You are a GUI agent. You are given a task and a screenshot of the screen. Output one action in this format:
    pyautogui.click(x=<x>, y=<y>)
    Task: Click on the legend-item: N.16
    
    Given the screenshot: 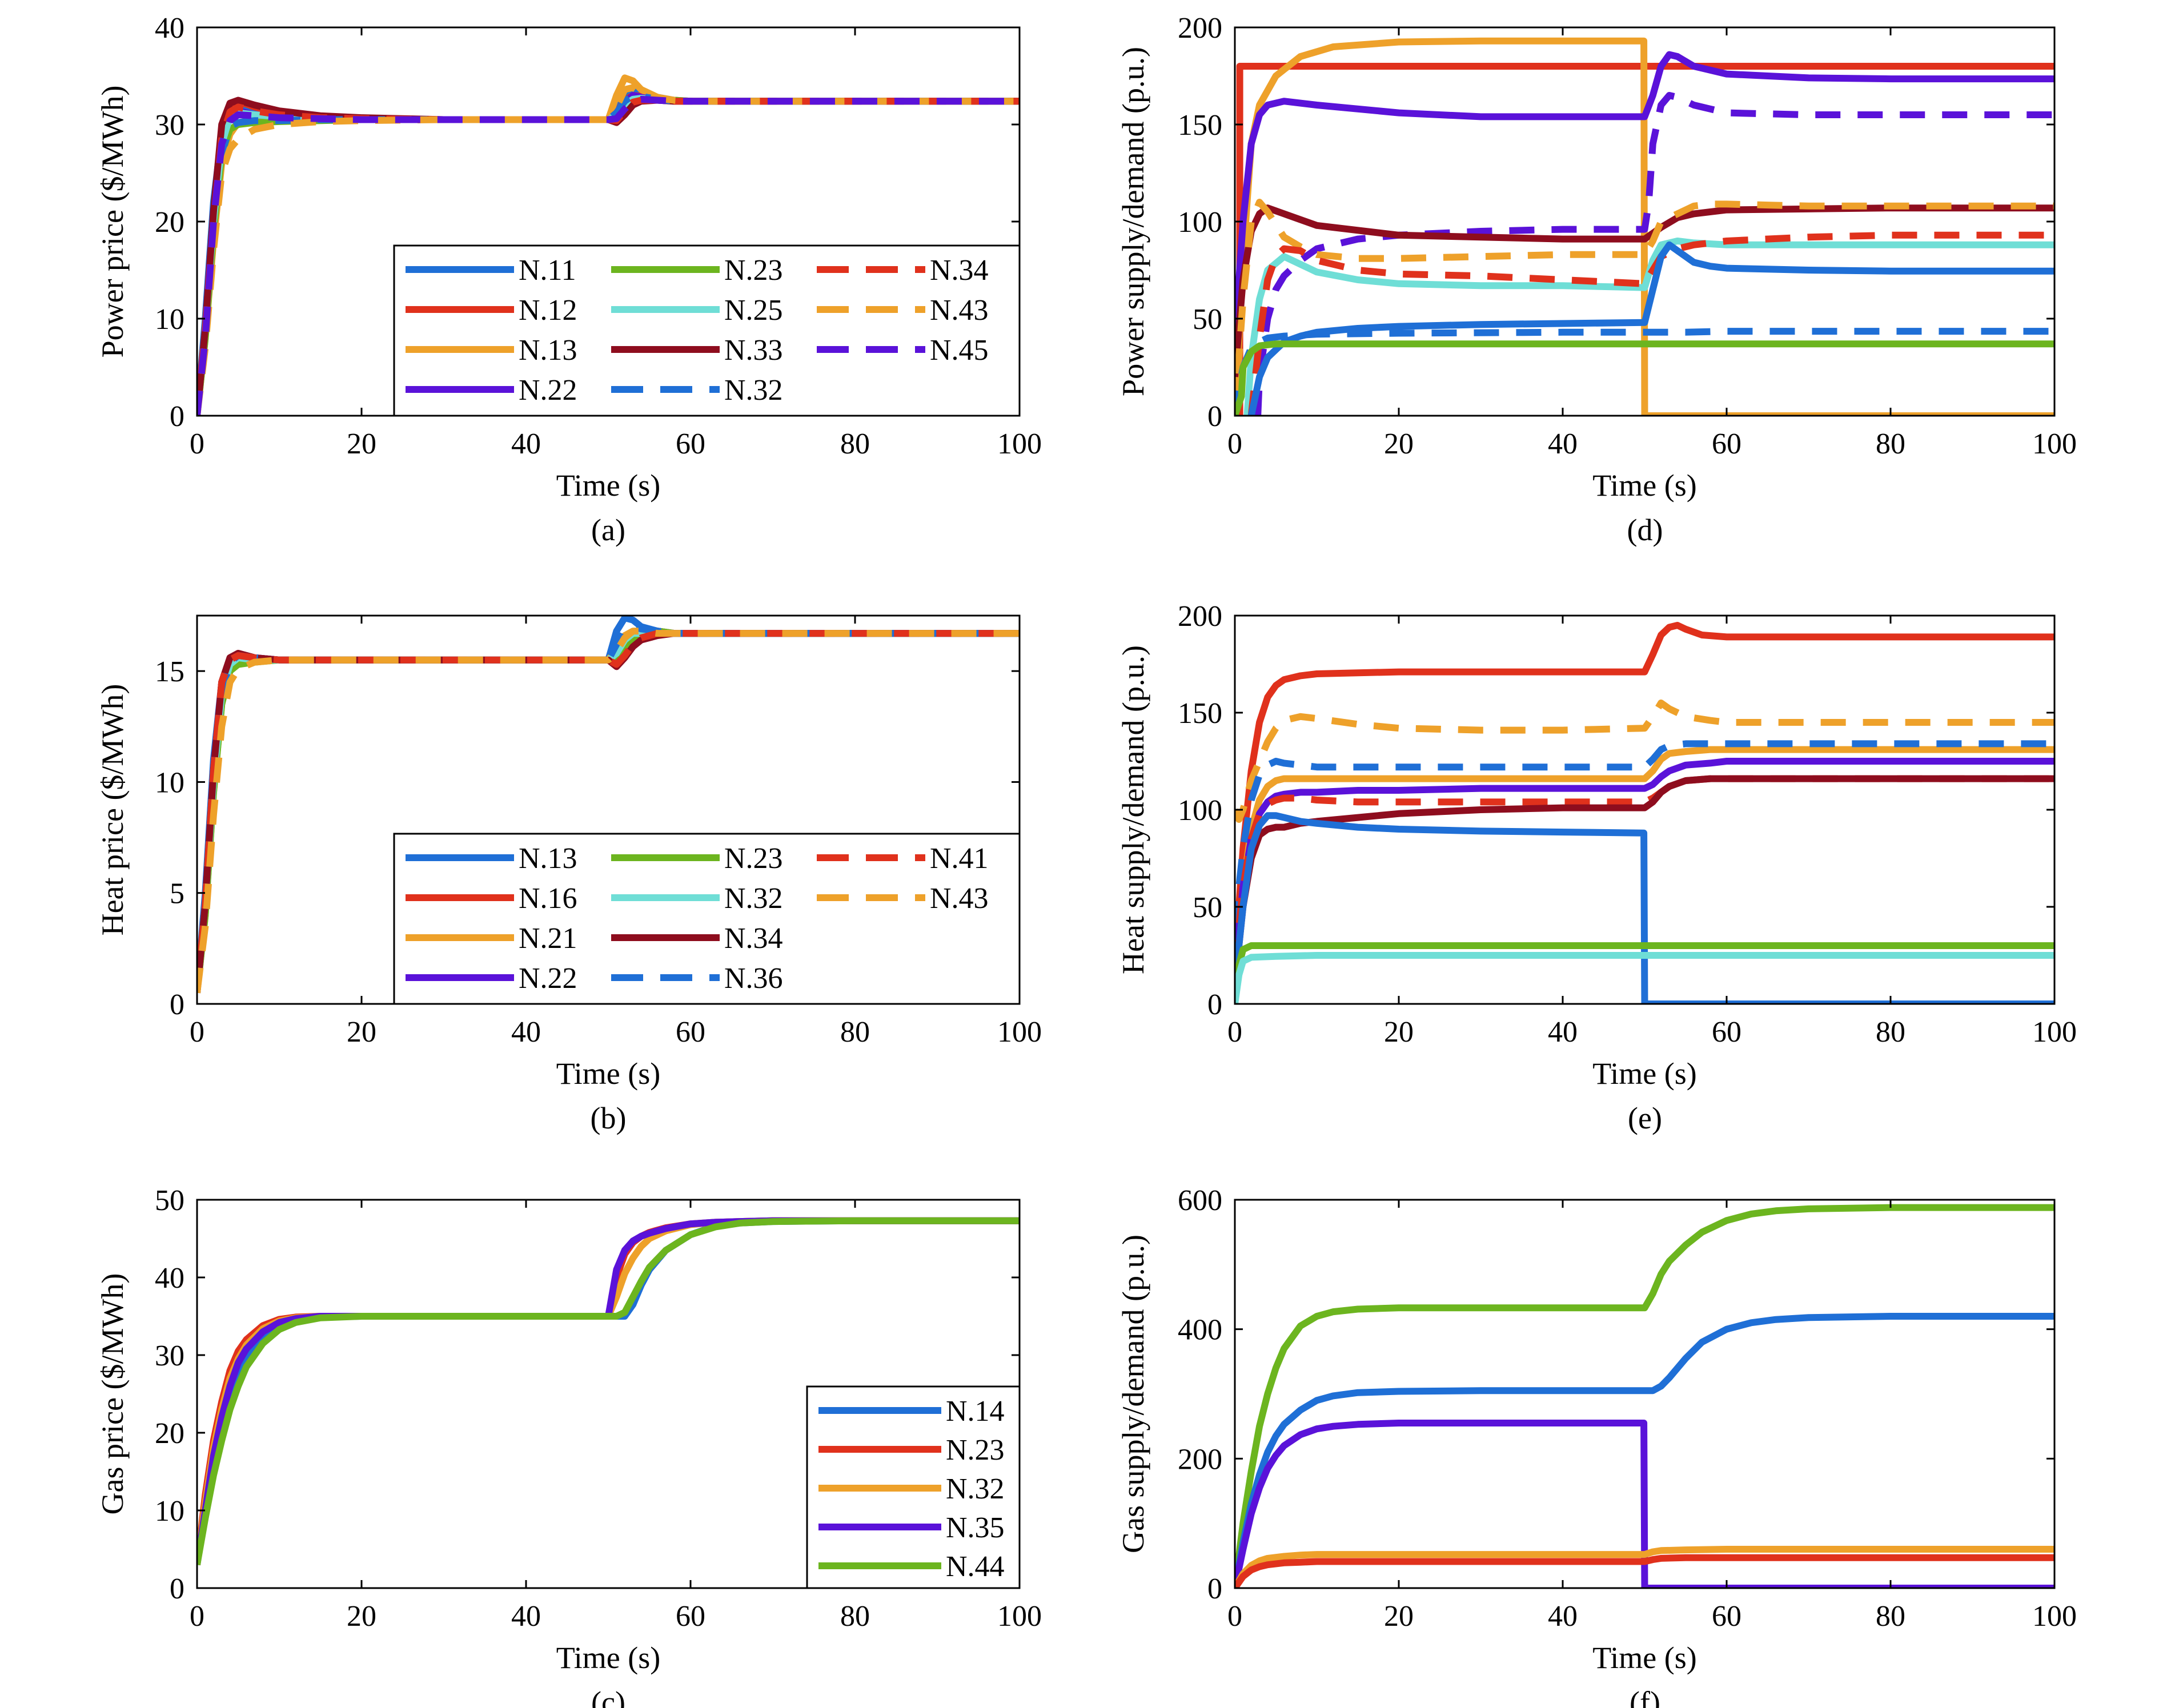 What is the action you would take?
    pyautogui.click(x=491, y=899)
    